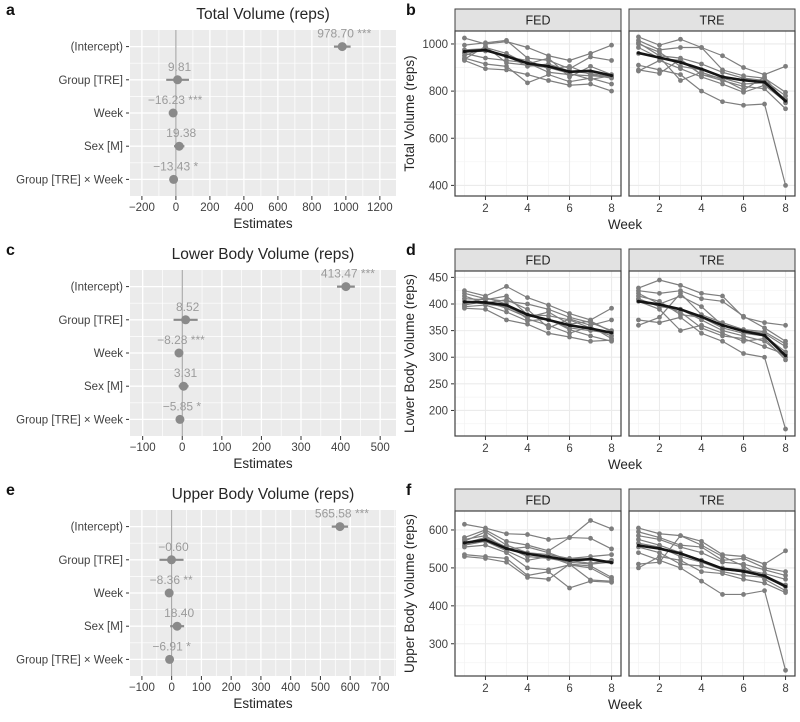 This screenshot has height=722, width=800. I want to click on svg-text: 0, so click(176, 208).